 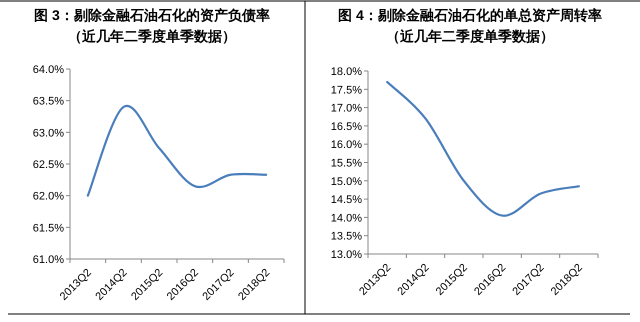 What do you see at coordinates (346, 145) in the screenshot?
I see `y-tick-label: 16.0%` at bounding box center [346, 145].